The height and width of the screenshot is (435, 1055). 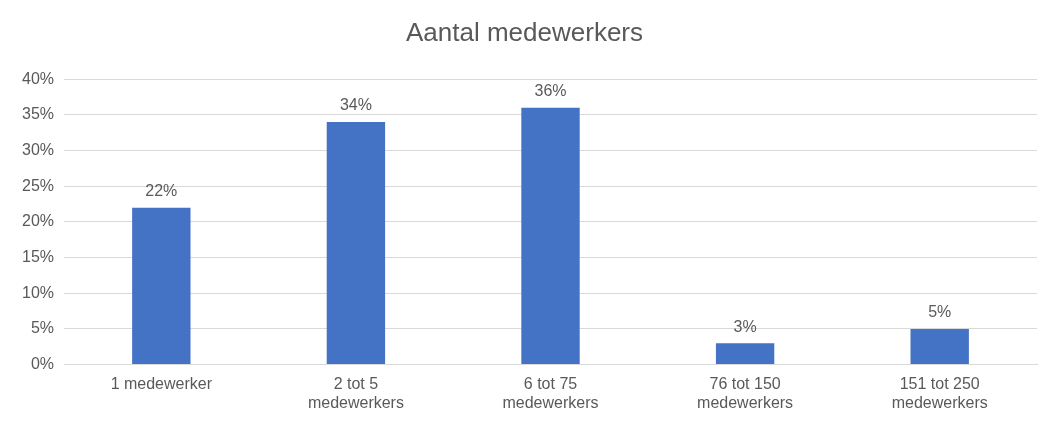 What do you see at coordinates (745, 326) in the screenshot?
I see `data-label: 3%` at bounding box center [745, 326].